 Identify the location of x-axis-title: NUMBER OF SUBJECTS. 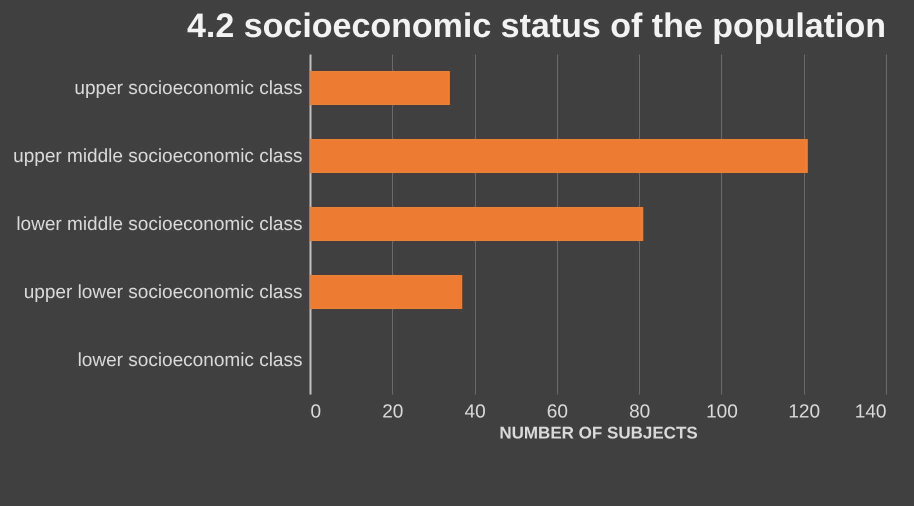
(598, 433).